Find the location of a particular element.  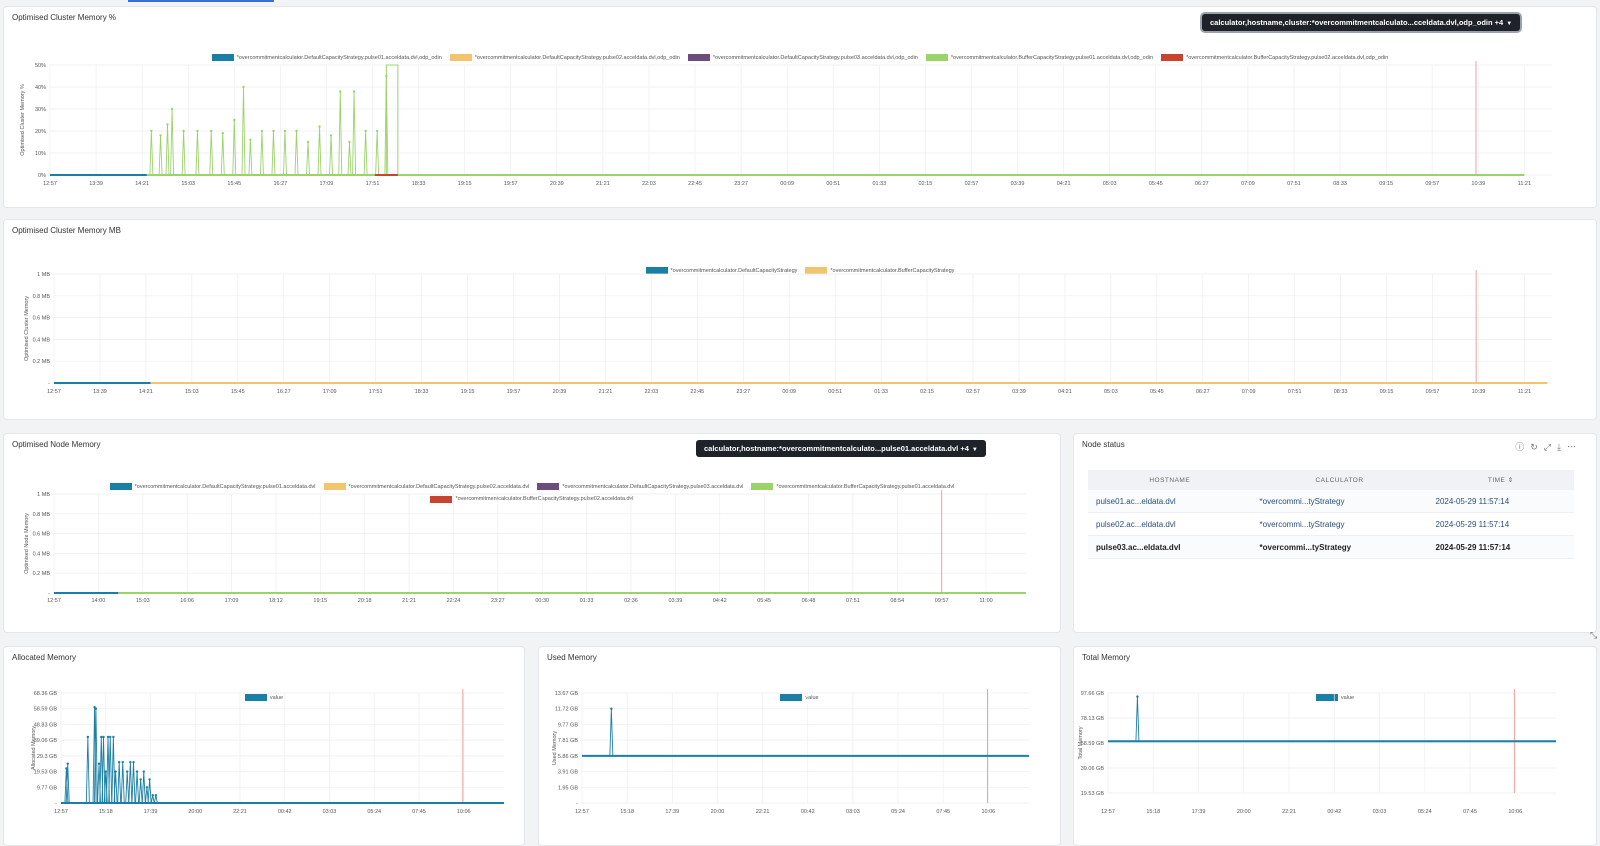

x-tick-label: 05:45 is located at coordinates (1157, 392).